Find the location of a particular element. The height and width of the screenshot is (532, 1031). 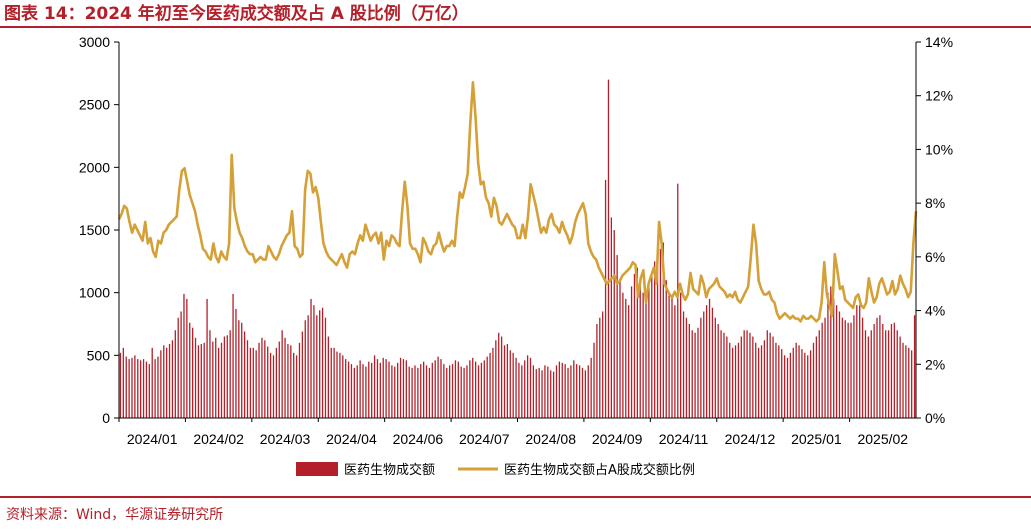

x-tick-label: 2024/12 is located at coordinates (750, 439).